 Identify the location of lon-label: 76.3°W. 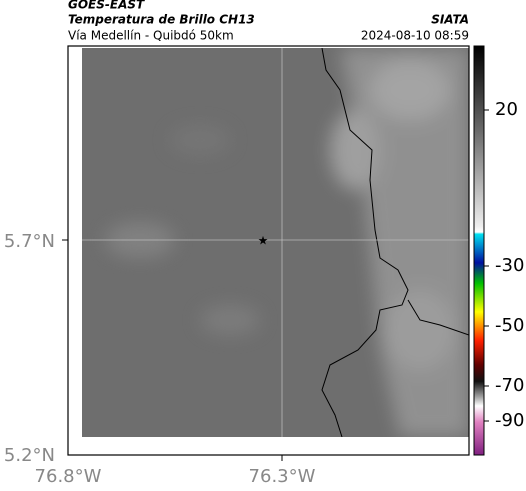
(282, 476).